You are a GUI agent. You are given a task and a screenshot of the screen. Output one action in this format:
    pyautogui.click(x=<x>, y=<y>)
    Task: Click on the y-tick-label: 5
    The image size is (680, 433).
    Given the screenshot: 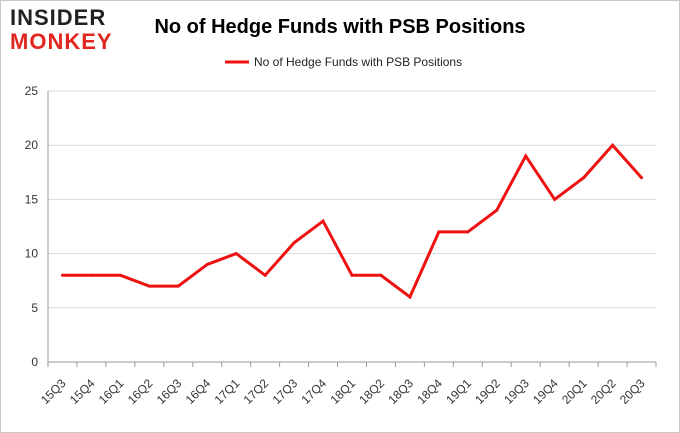 What is the action you would take?
    pyautogui.click(x=34, y=308)
    